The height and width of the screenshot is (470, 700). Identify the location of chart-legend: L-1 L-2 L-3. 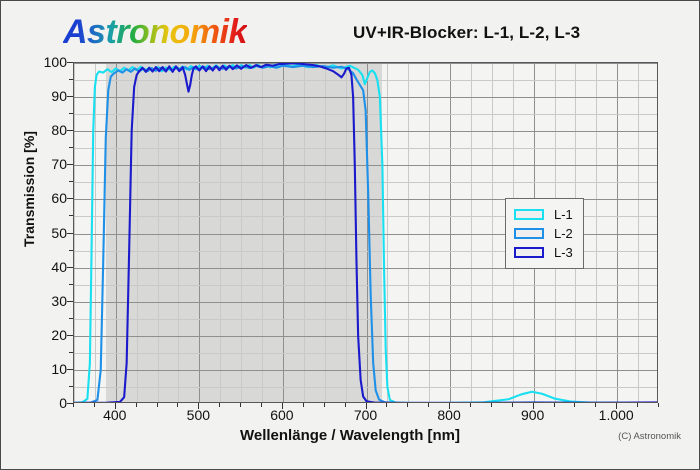
(544, 233).